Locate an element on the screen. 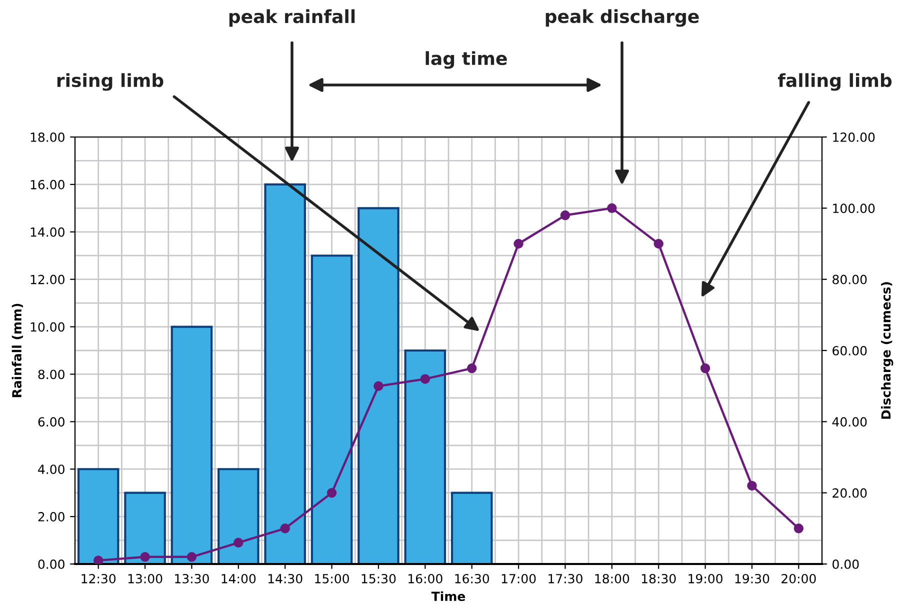 The height and width of the screenshot is (609, 902). x-tick-label: 20:00 is located at coordinates (799, 579).